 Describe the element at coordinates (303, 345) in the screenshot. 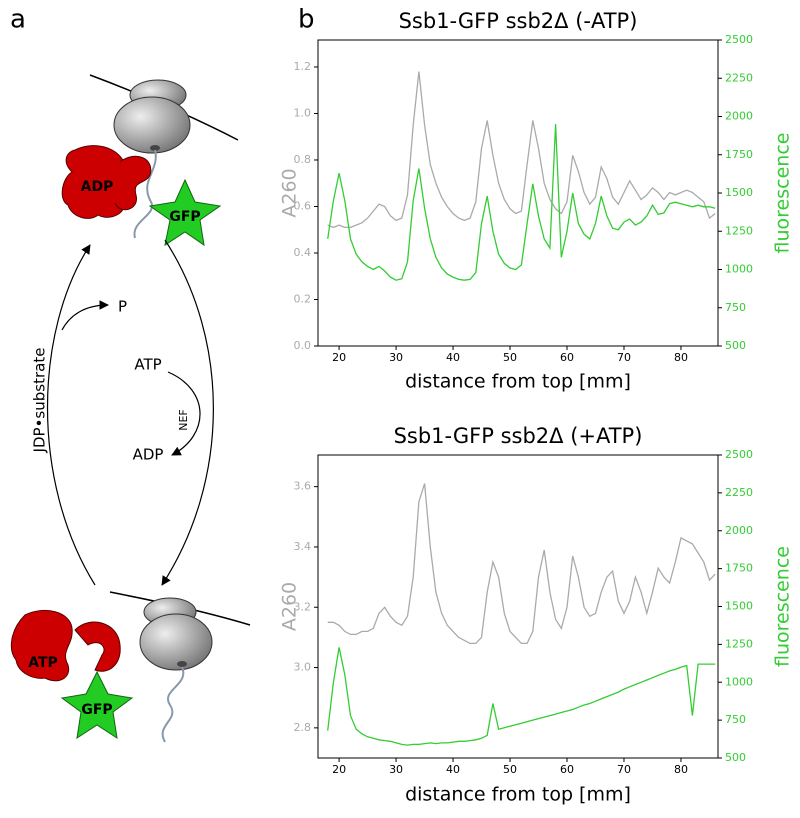

I see `y-tick-label: 0.0` at that location.